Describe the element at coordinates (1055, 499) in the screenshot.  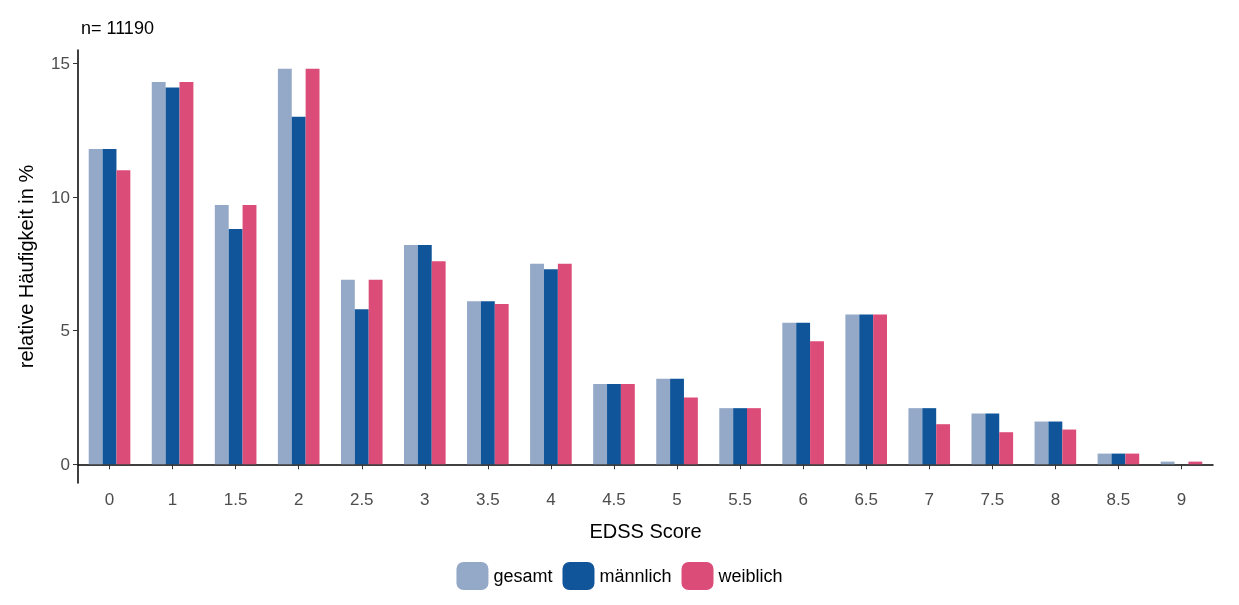
I see `x-tick-label: 8` at that location.